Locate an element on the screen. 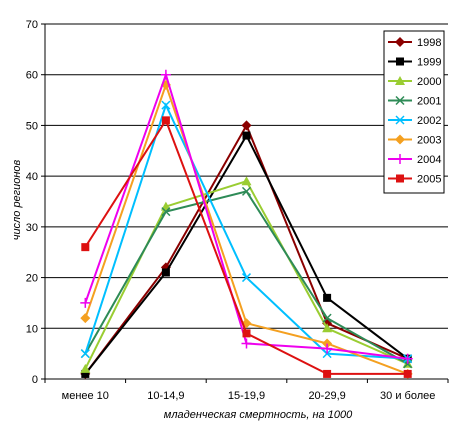 This screenshot has width=476, height=436. x-tick-label: 15-19,9 is located at coordinates (246, 396).